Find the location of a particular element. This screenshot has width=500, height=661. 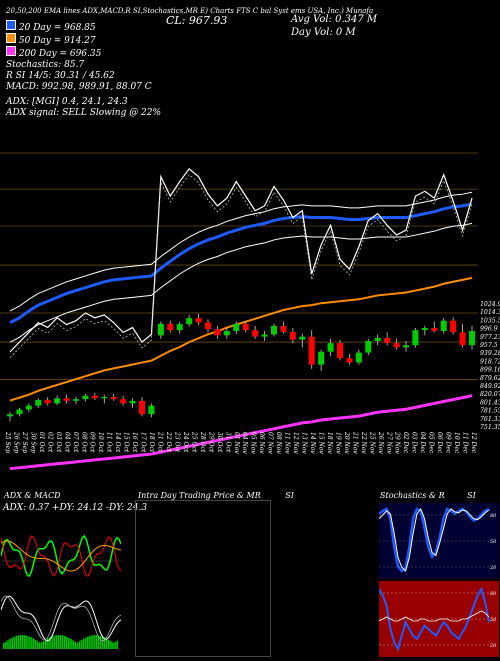

ema50-swatch is located at coordinates (11, 38).